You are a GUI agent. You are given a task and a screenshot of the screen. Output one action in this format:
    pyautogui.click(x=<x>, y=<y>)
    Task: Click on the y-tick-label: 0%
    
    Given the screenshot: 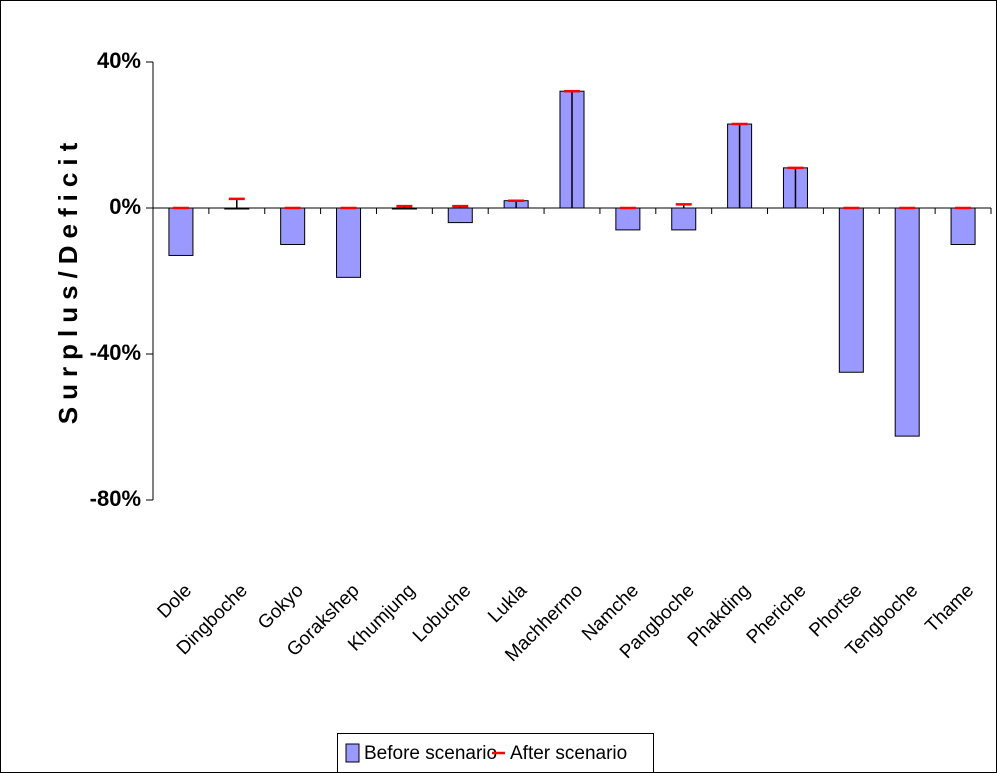 What is the action you would take?
    pyautogui.click(x=125, y=206)
    